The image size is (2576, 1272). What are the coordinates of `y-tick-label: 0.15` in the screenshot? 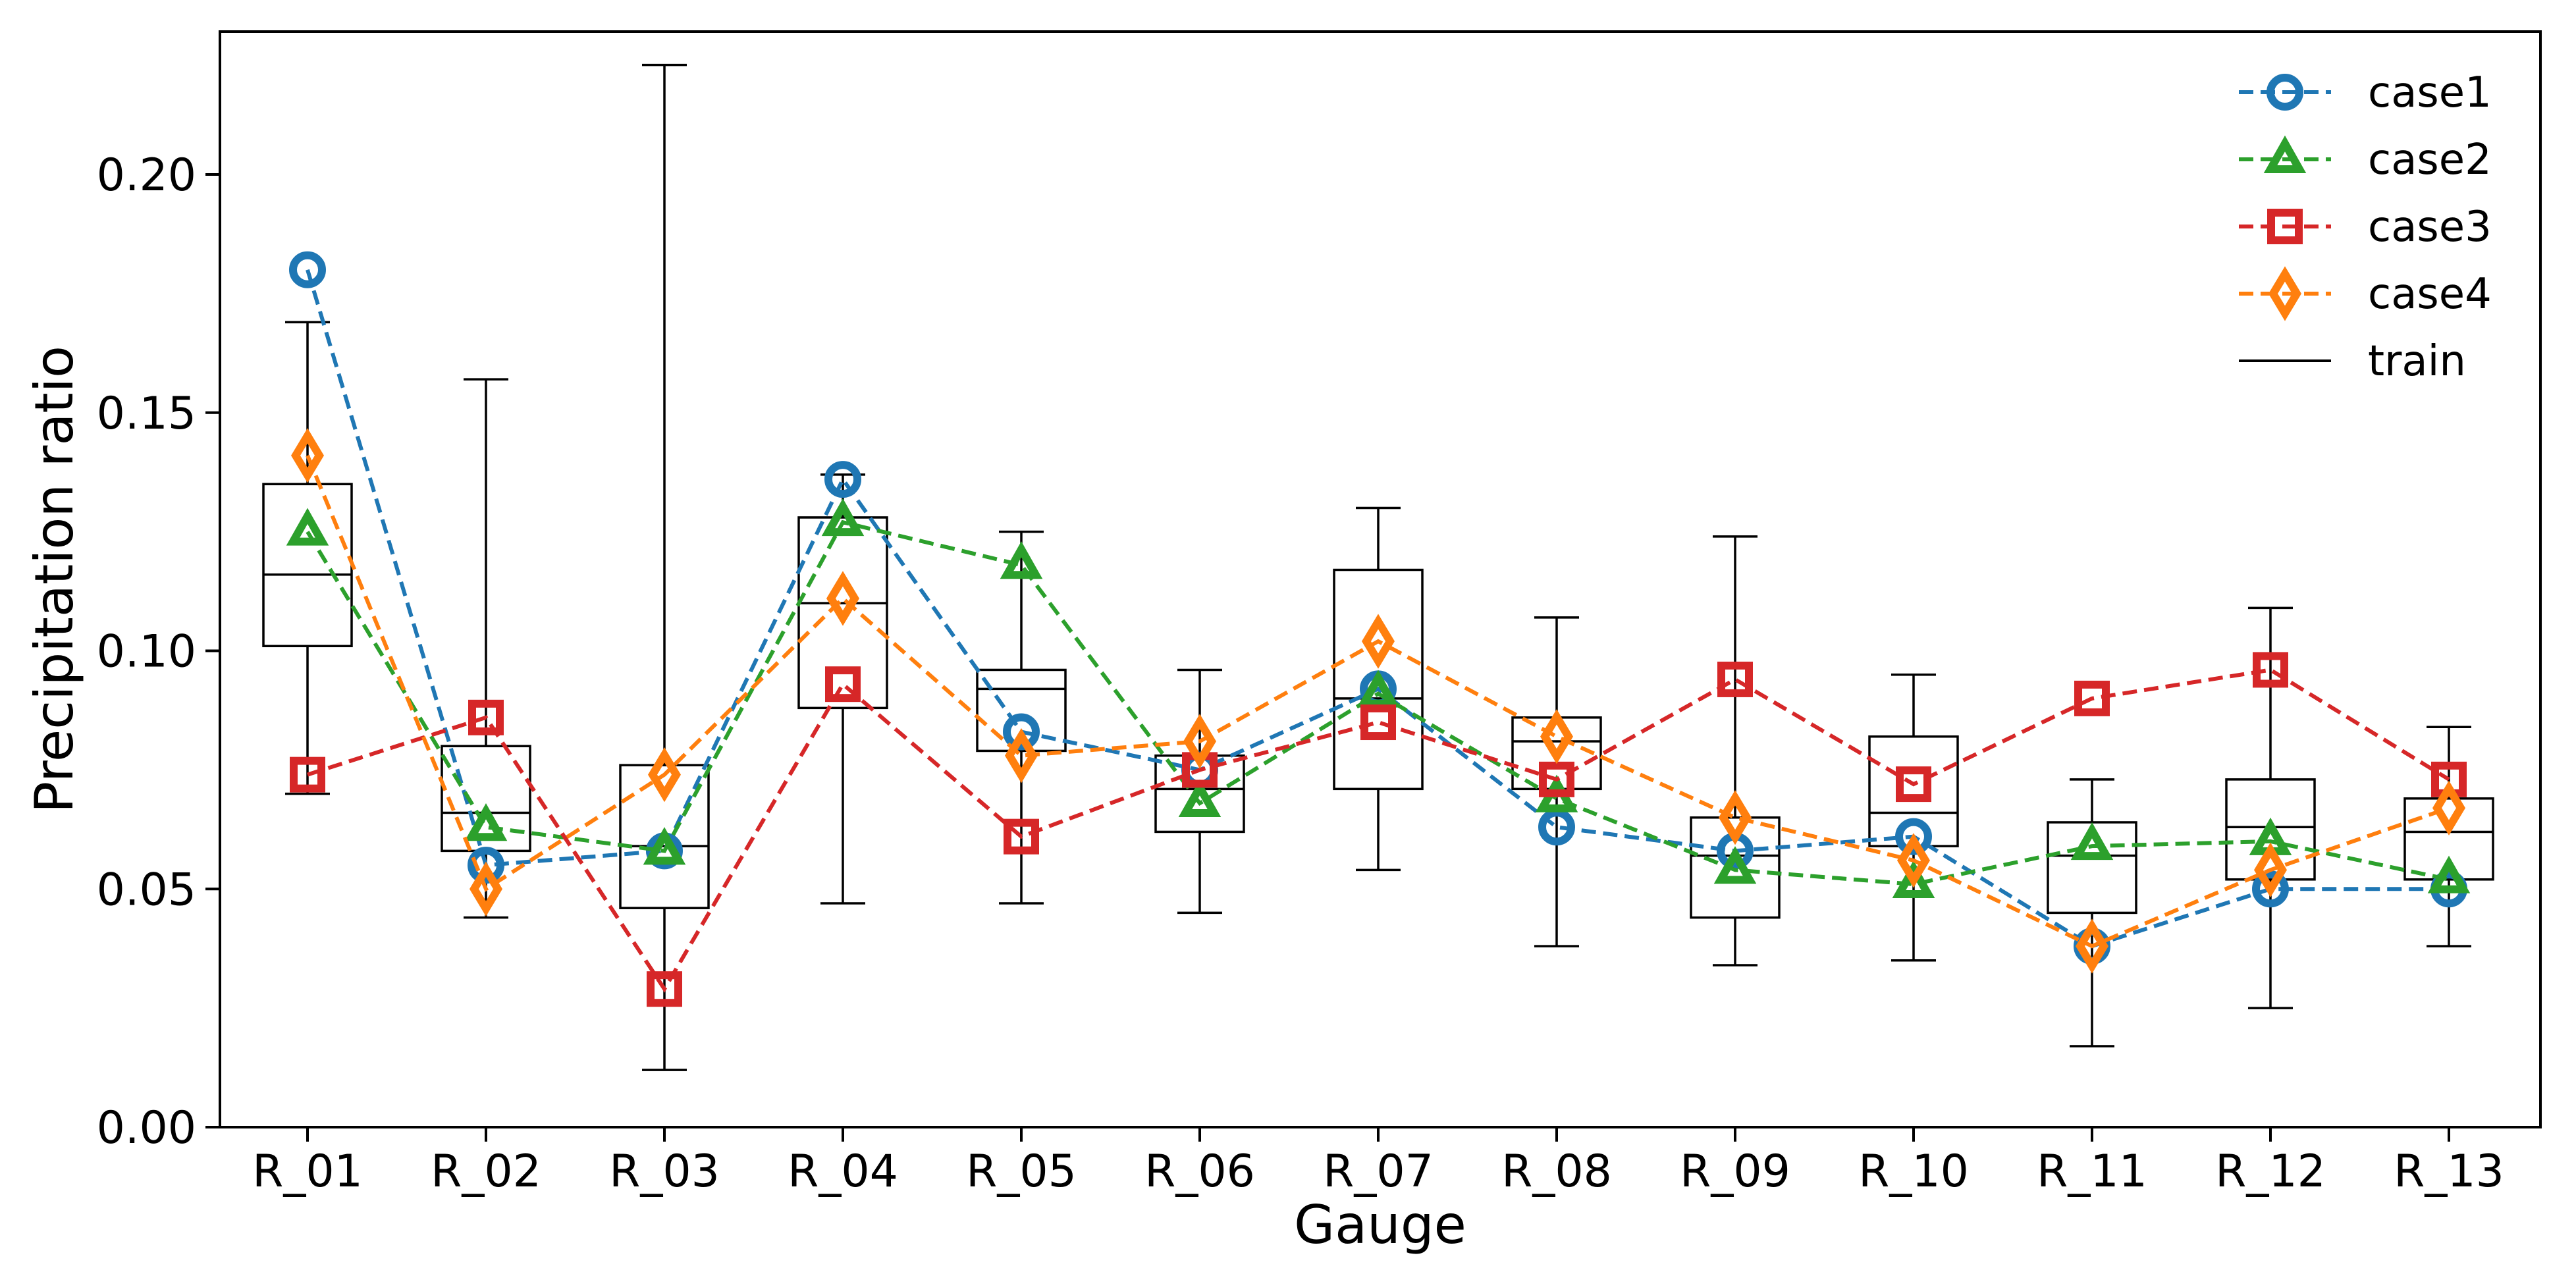 It's located at (146, 414).